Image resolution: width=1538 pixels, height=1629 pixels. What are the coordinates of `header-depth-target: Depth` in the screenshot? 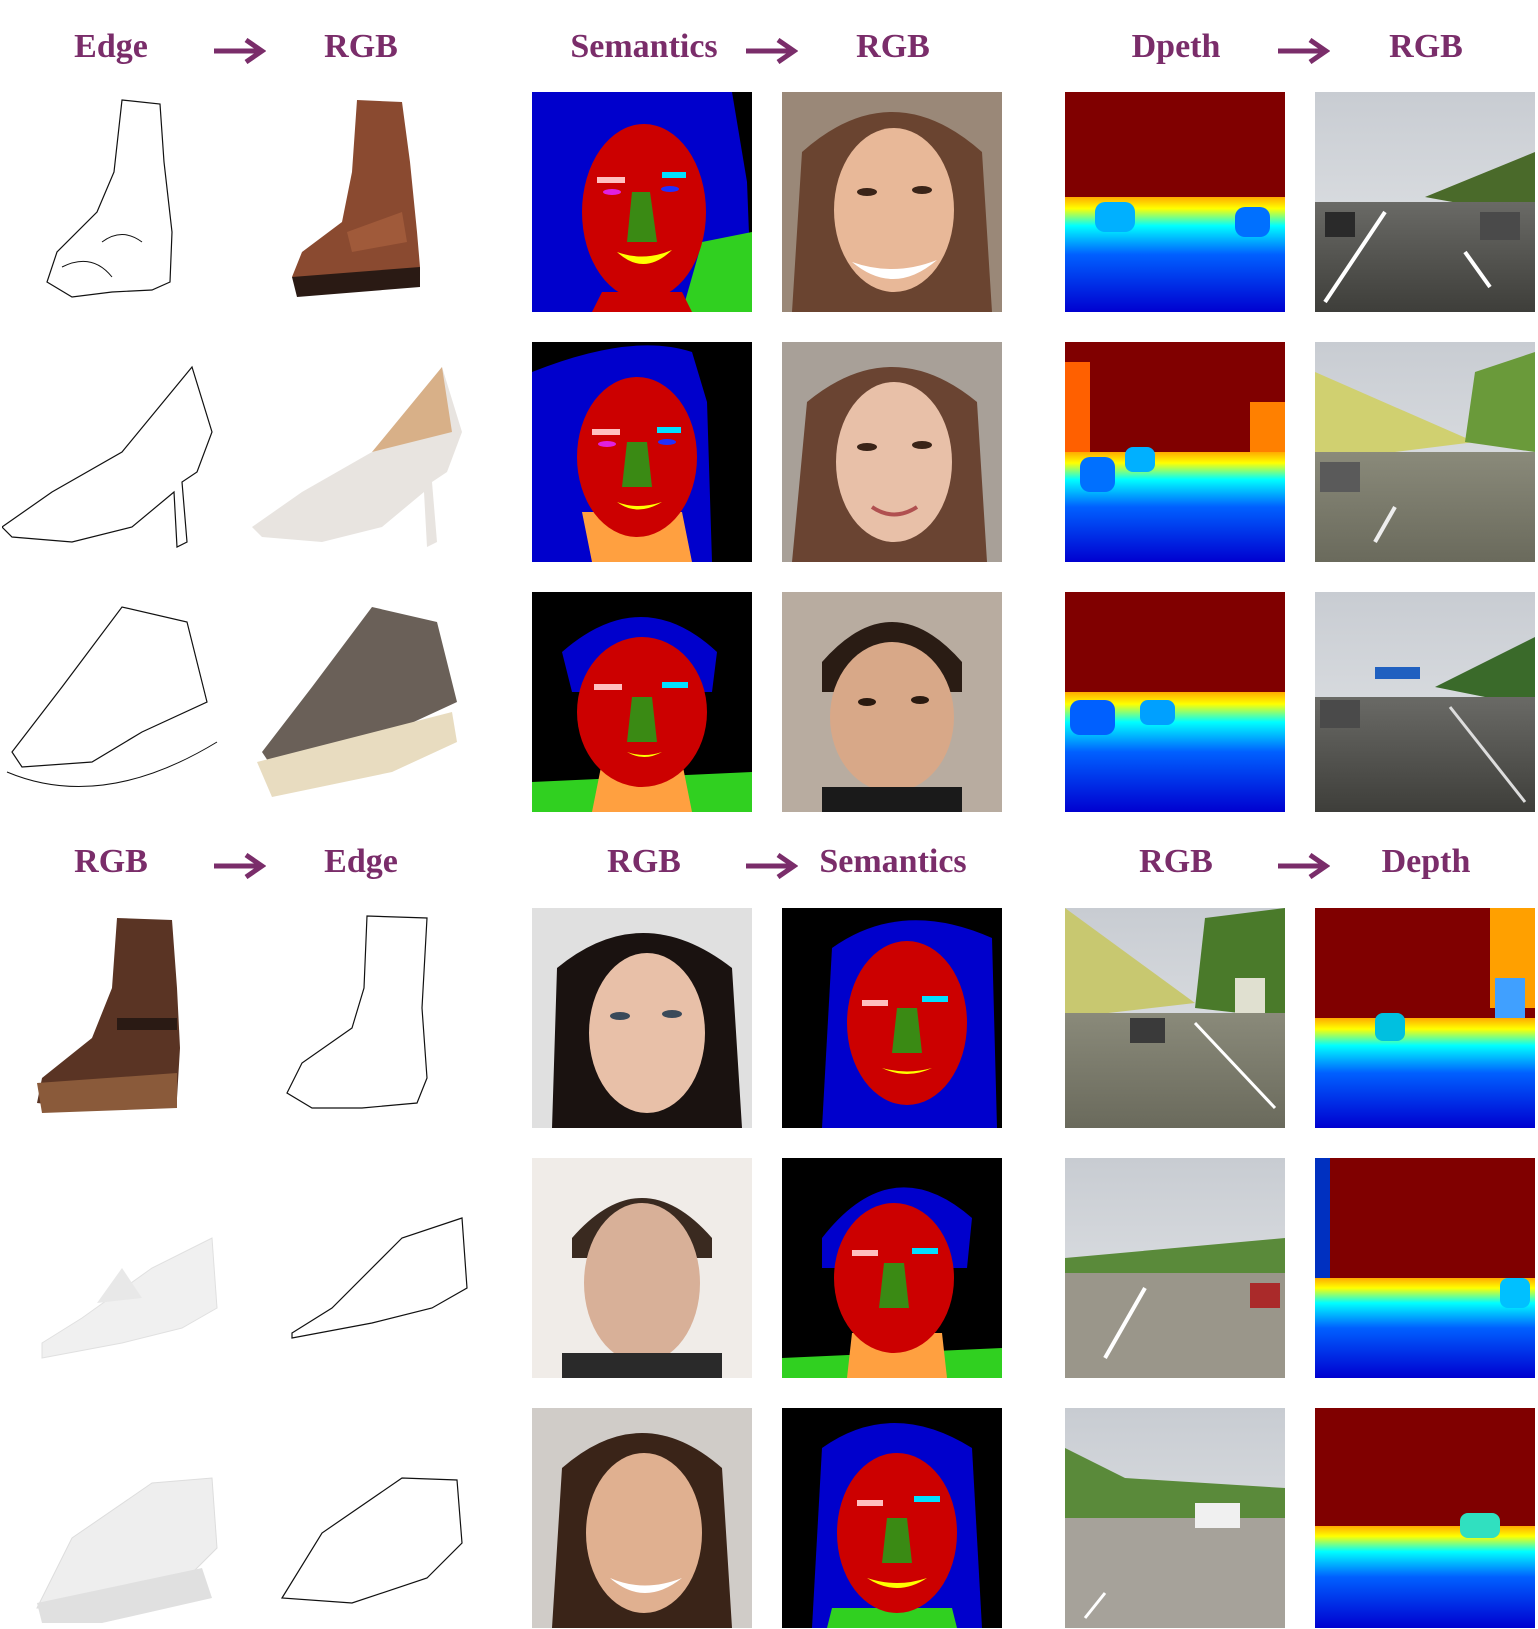 It's located at (1426, 861).